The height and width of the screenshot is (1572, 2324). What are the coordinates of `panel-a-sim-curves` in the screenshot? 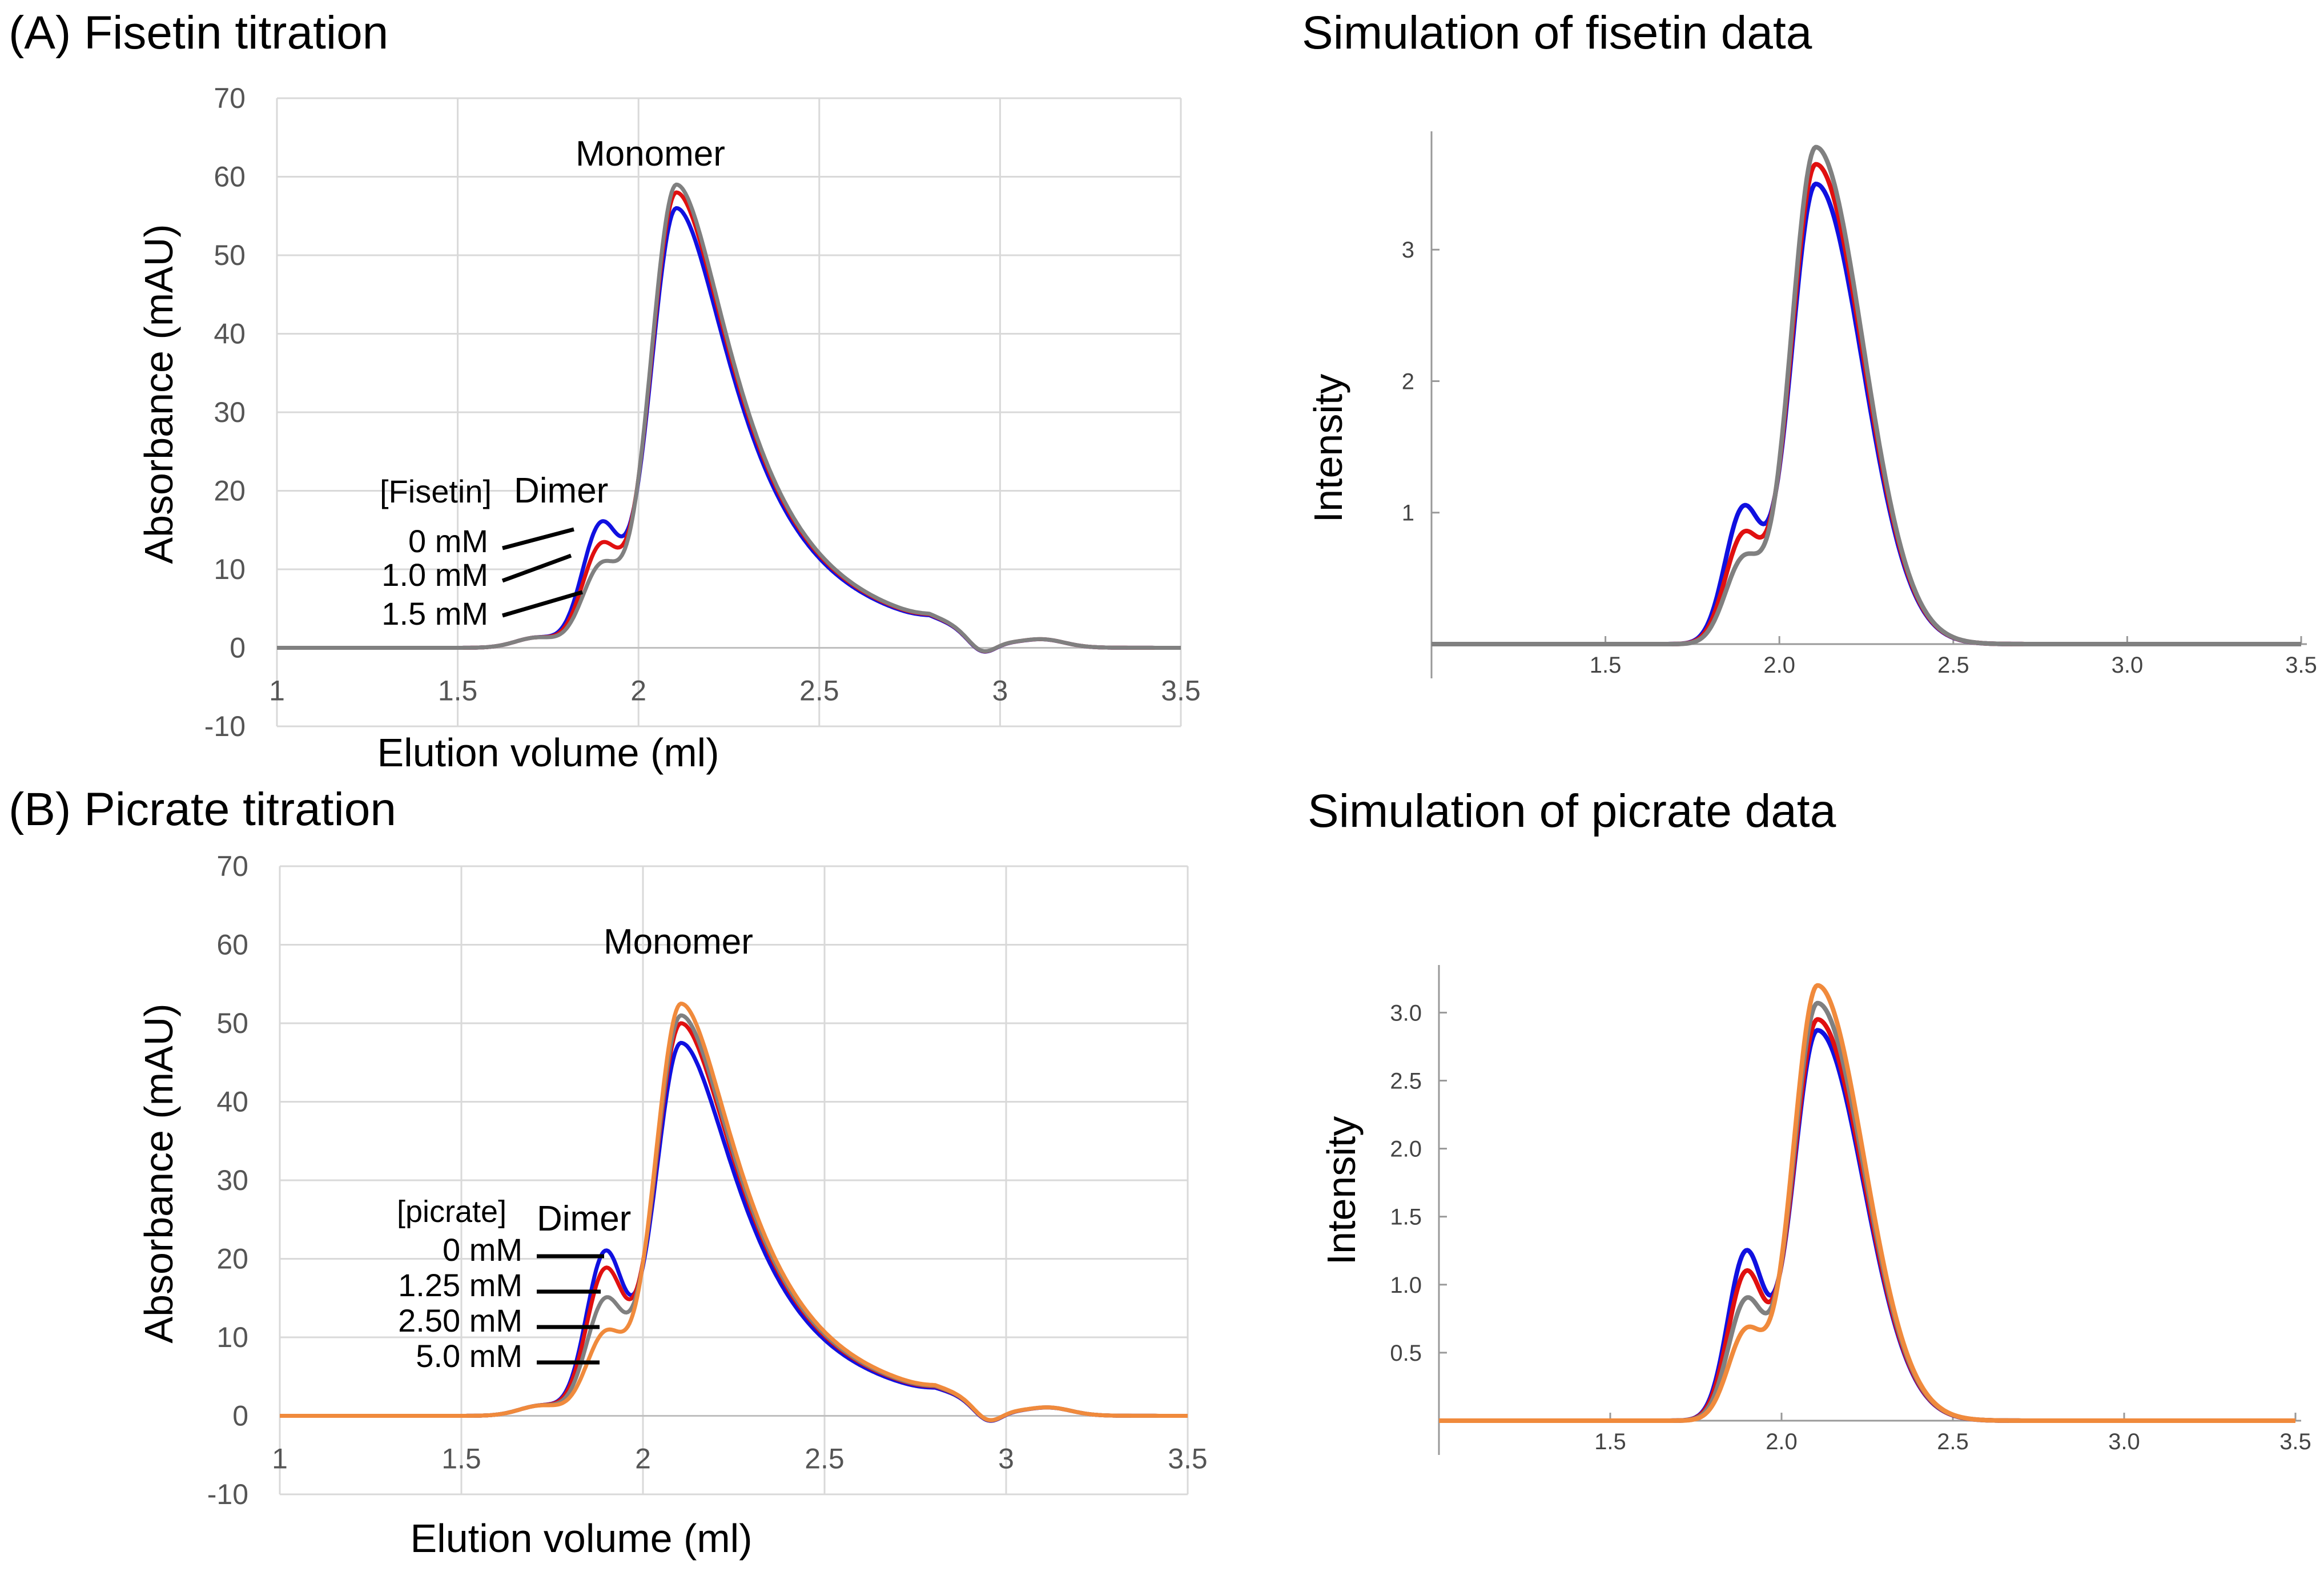 It's located at (1866, 395).